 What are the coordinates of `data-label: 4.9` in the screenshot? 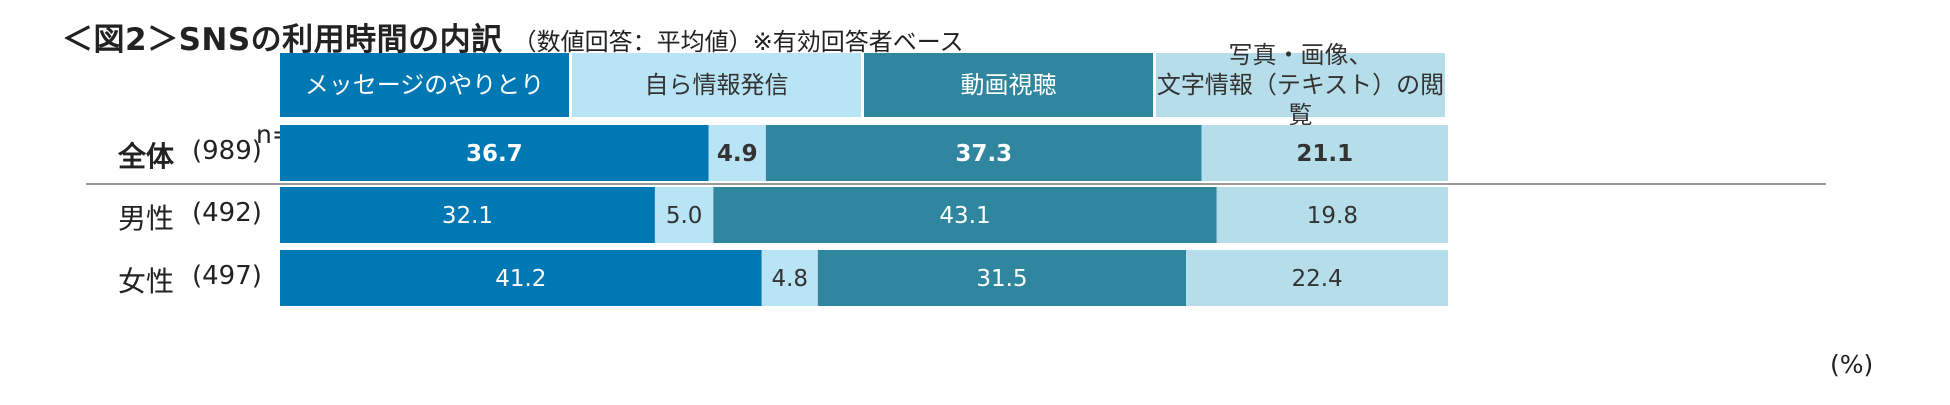 It's located at (737, 154).